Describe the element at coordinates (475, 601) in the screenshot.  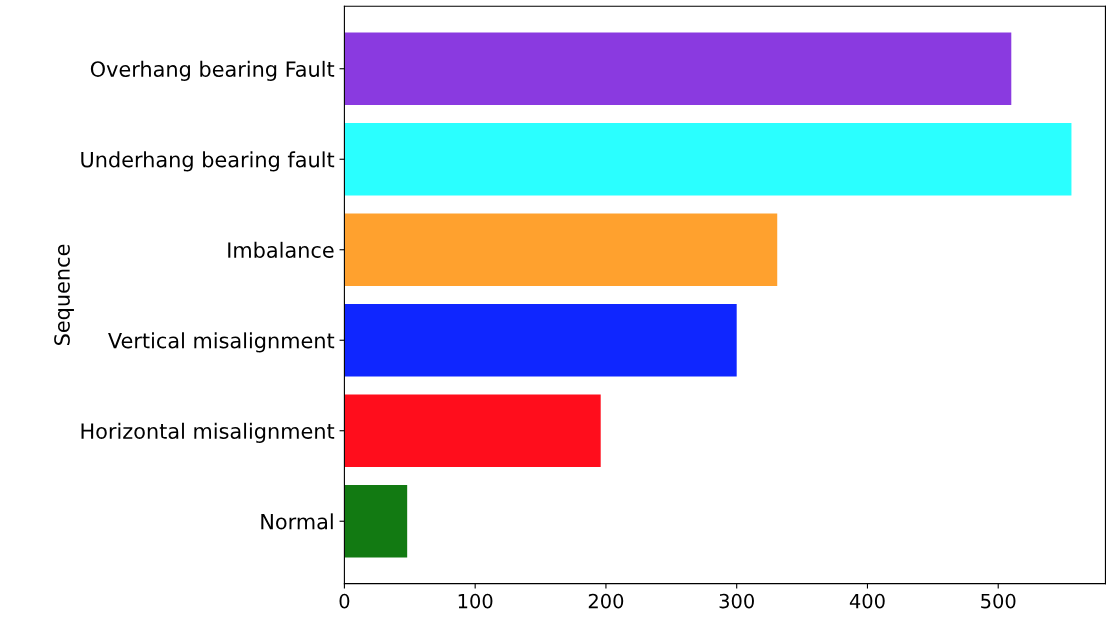
I see `x-tick-label: 100` at that location.